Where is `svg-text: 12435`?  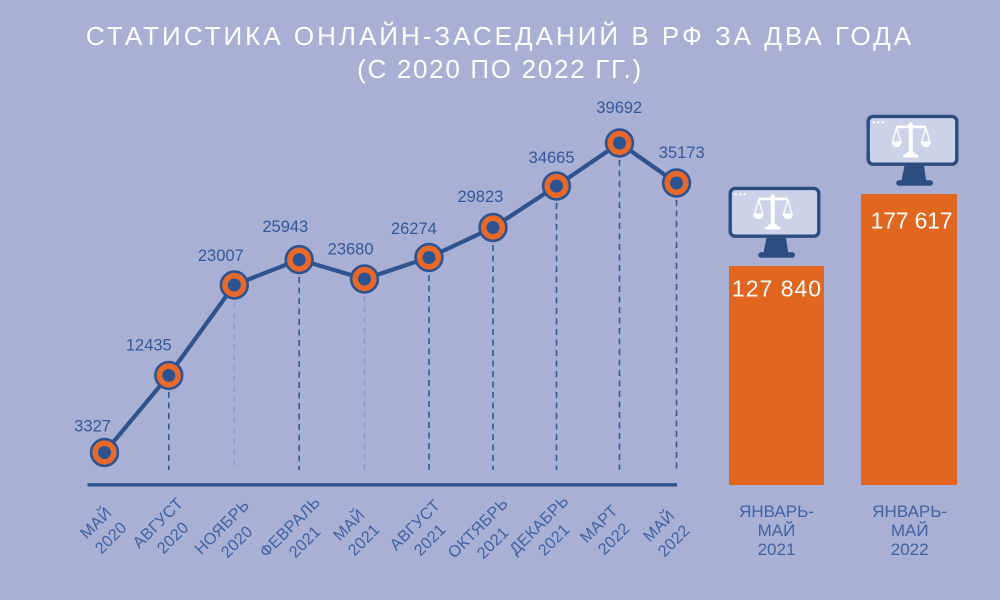
svg-text: 12435 is located at coordinates (149, 346).